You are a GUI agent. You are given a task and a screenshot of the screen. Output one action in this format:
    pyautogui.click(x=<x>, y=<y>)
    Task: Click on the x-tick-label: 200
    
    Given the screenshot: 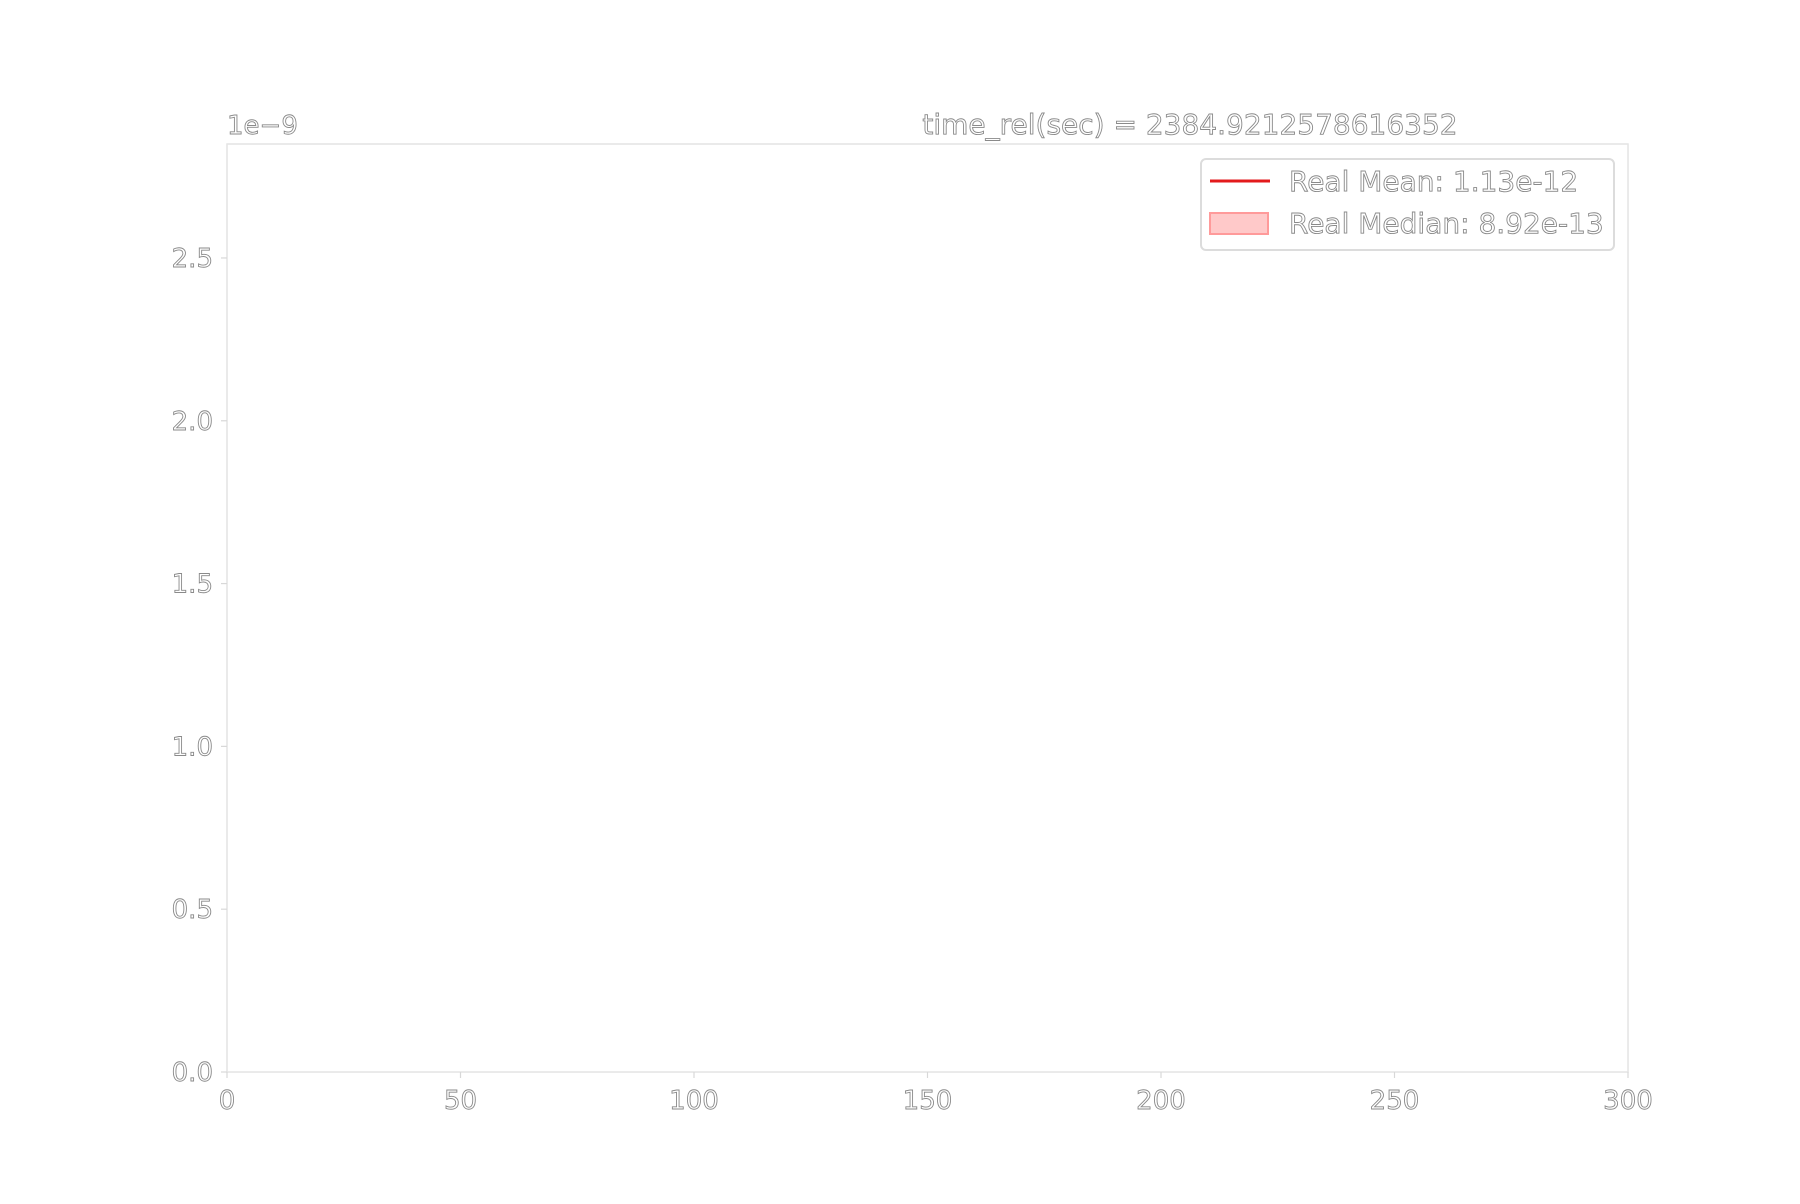 What is the action you would take?
    pyautogui.click(x=1161, y=1101)
    